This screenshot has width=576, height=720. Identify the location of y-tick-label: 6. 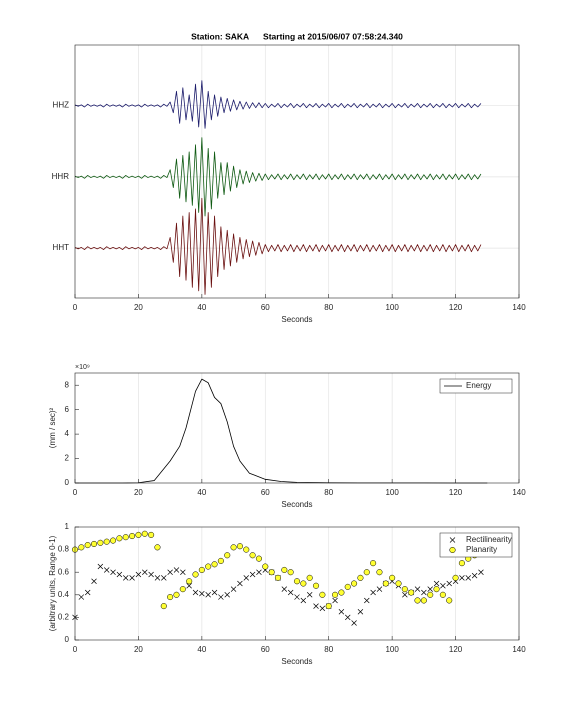
(67, 409).